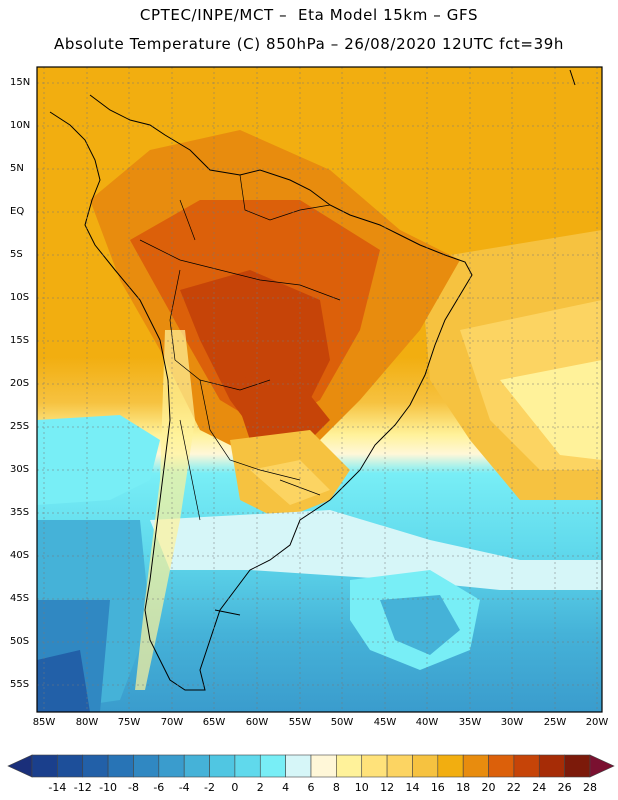 The width and height of the screenshot is (618, 800). Describe the element at coordinates (20, 684) in the screenshot. I see `lat-label: 55S` at that location.